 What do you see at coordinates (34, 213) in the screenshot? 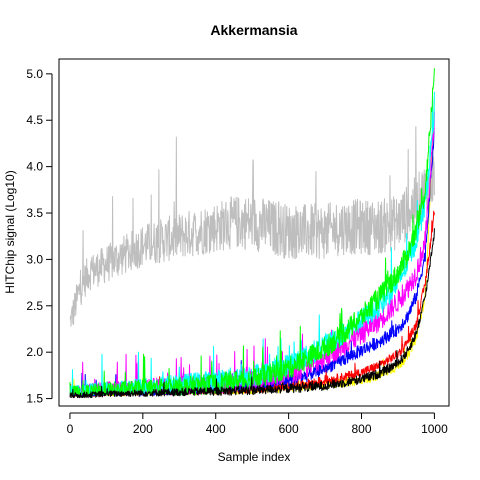
I see `y-tick-label: 3.5` at bounding box center [34, 213].